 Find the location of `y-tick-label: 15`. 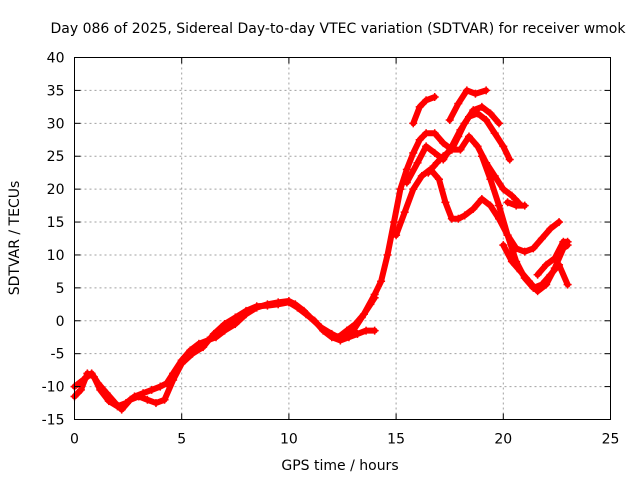

y-tick-label: 15 is located at coordinates (56, 223).